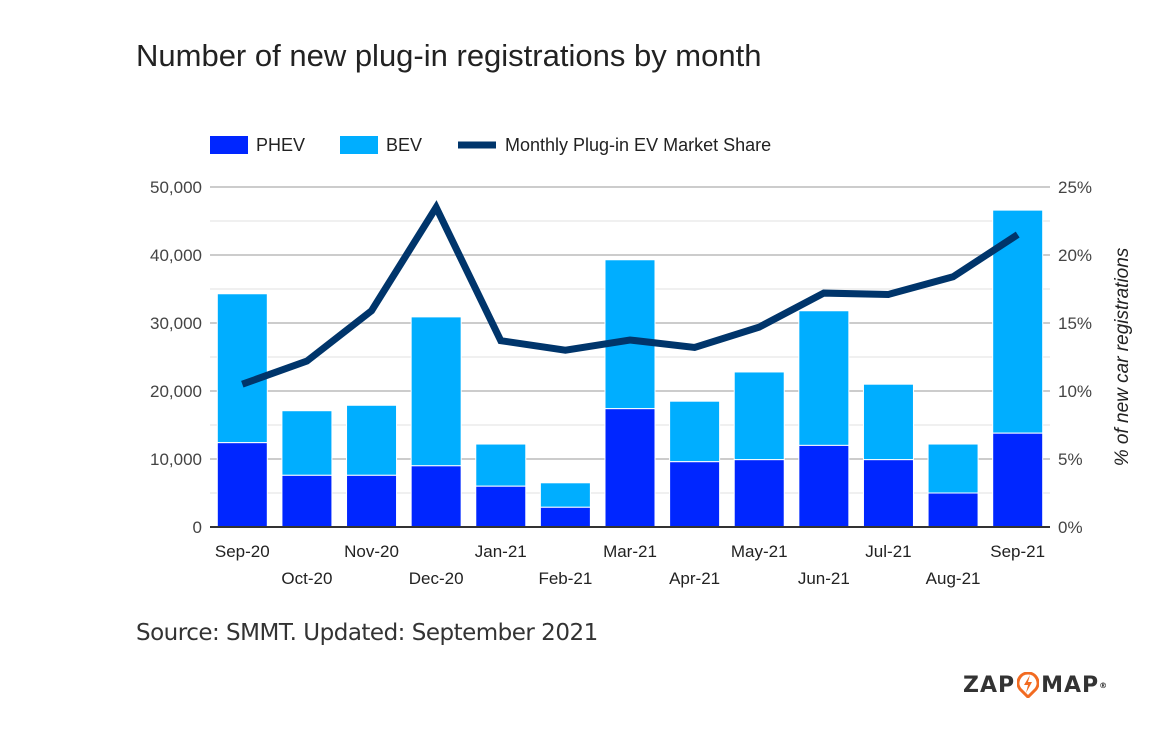 This screenshot has height=739, width=1174. I want to click on y-tick-label: 0, so click(197, 527).